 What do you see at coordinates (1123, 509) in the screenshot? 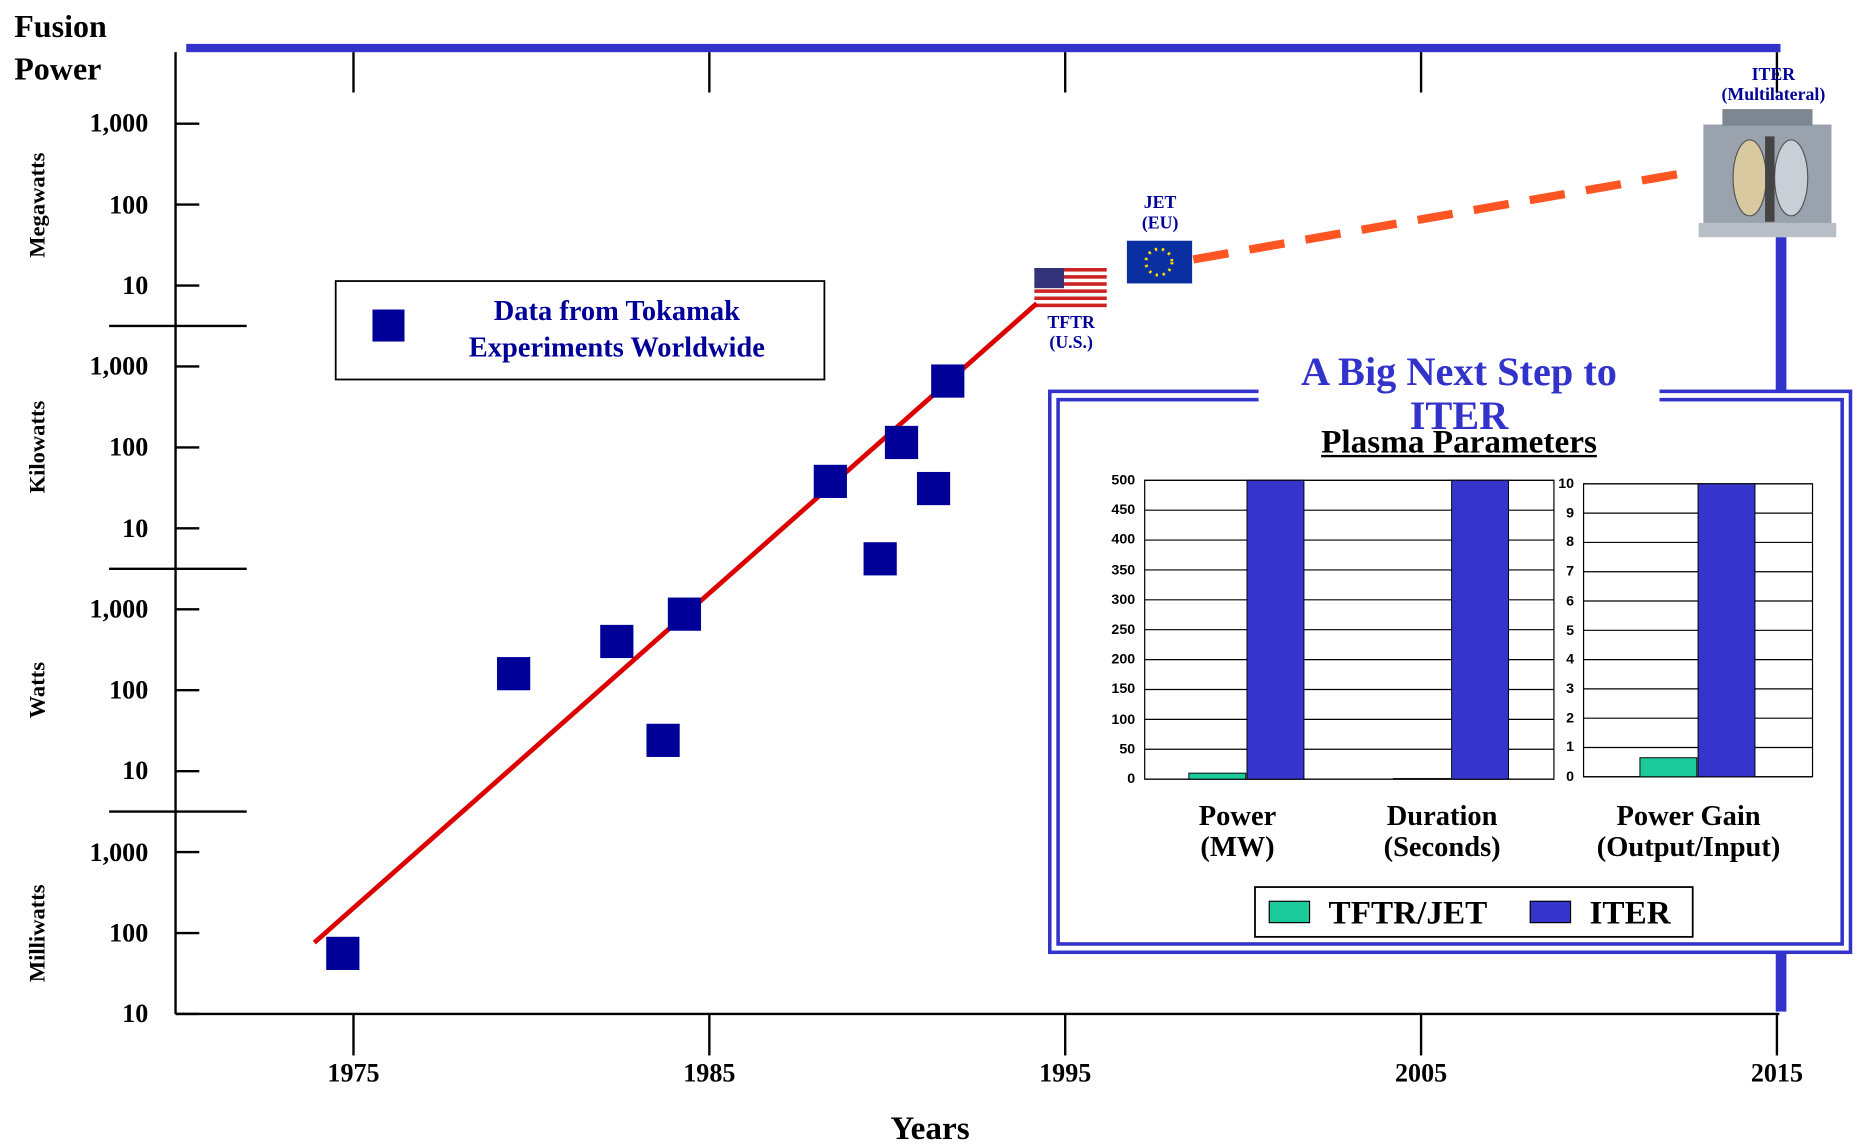
I see `y-tick-label: 450` at bounding box center [1123, 509].